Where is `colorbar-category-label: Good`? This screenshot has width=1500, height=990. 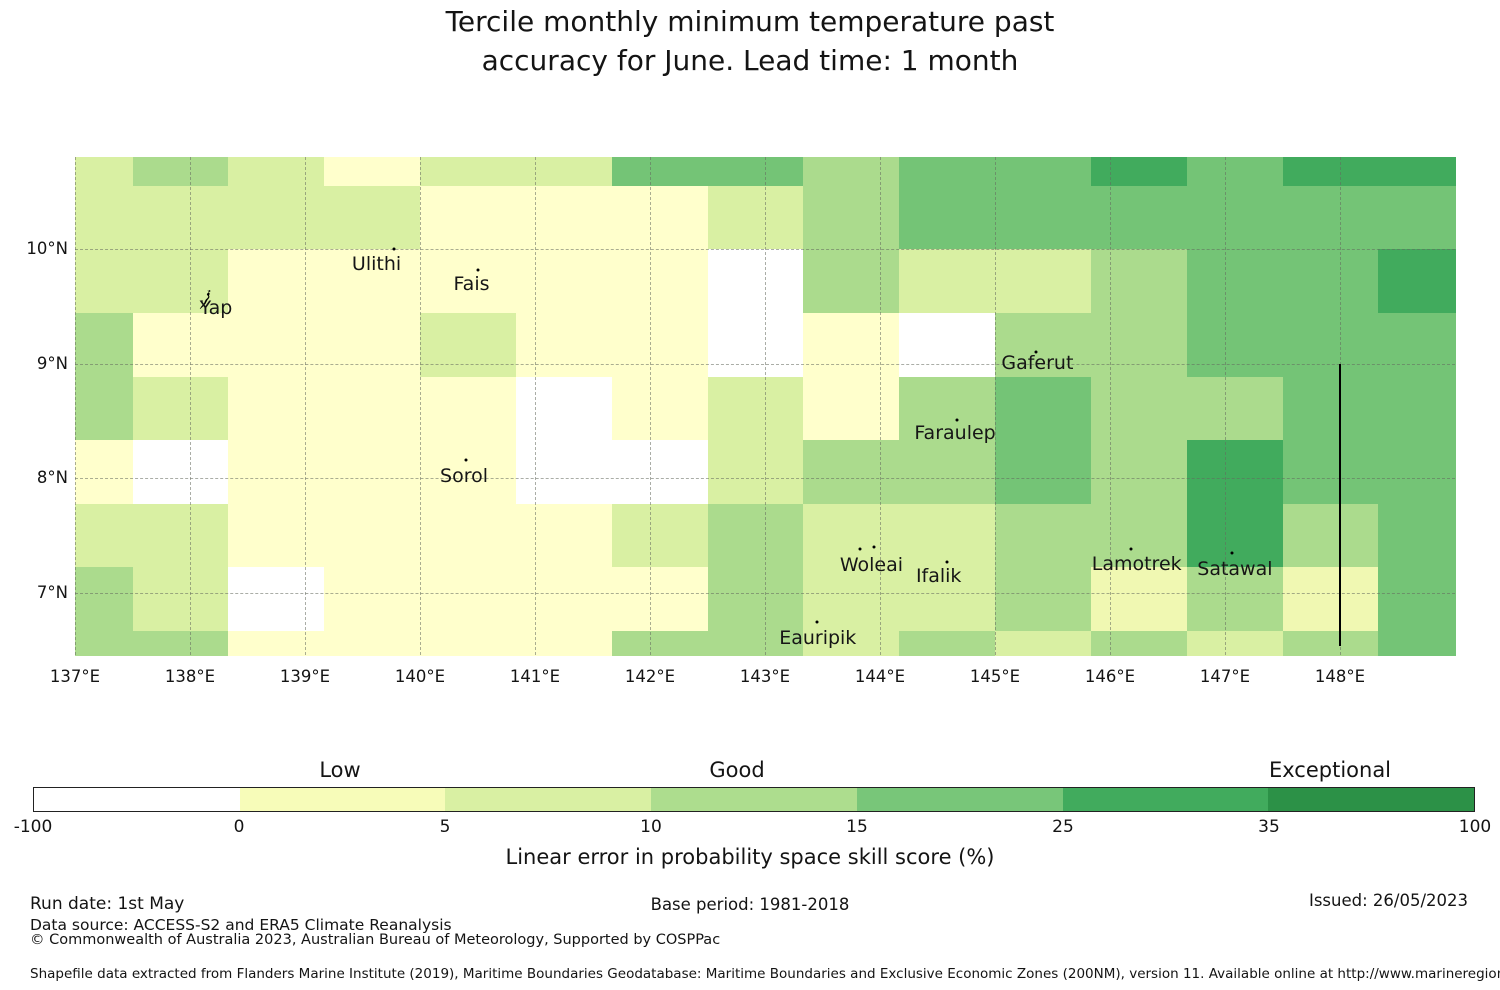
colorbar-category-label: Good is located at coordinates (737, 770).